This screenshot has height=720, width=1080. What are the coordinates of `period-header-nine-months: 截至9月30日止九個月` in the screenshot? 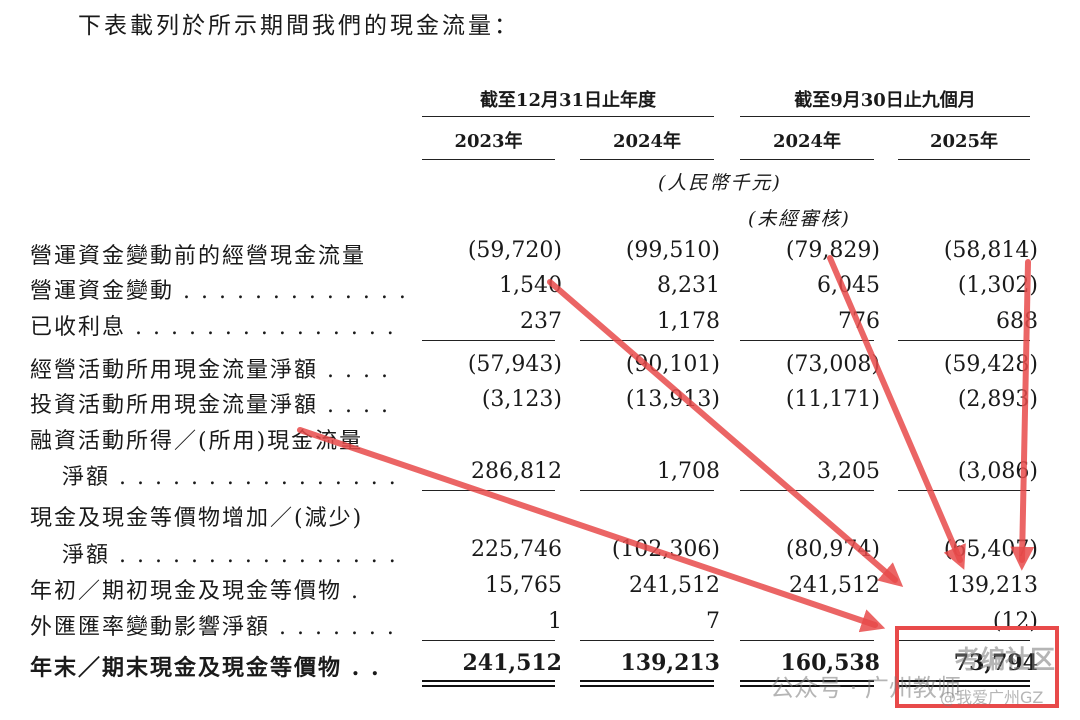 It's located at (885, 101).